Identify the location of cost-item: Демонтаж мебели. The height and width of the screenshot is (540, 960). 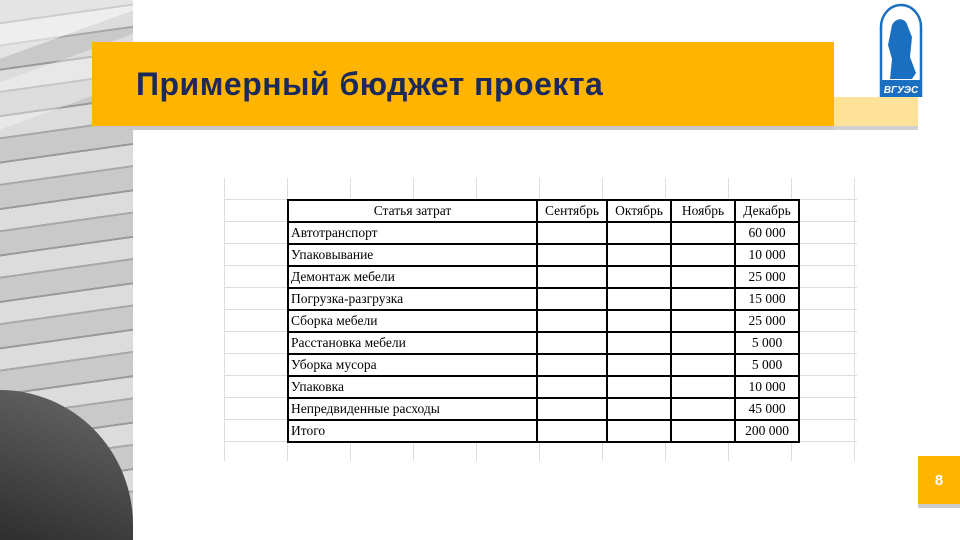
(412, 277).